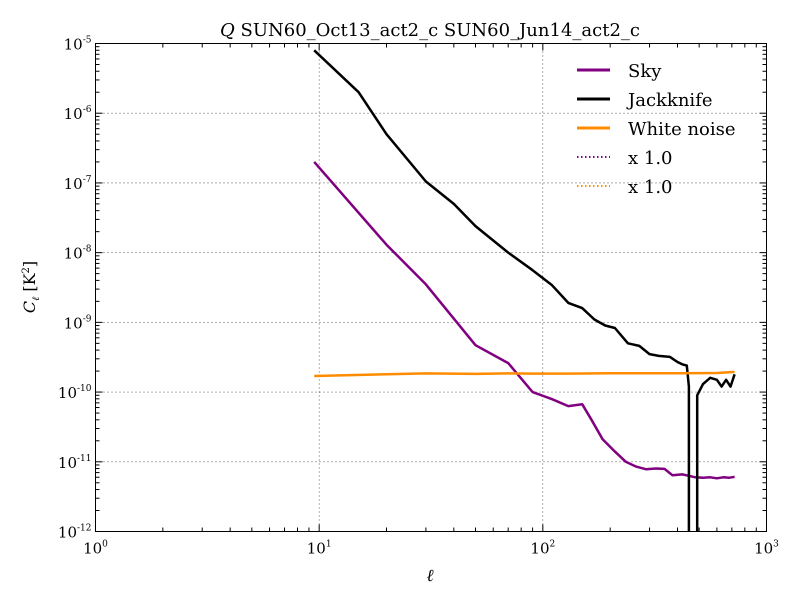 The image size is (800, 600). I want to click on chart-title: Q SUN60_Oct13_act2_c SUN60_Jun14_act2_c, so click(430, 30).